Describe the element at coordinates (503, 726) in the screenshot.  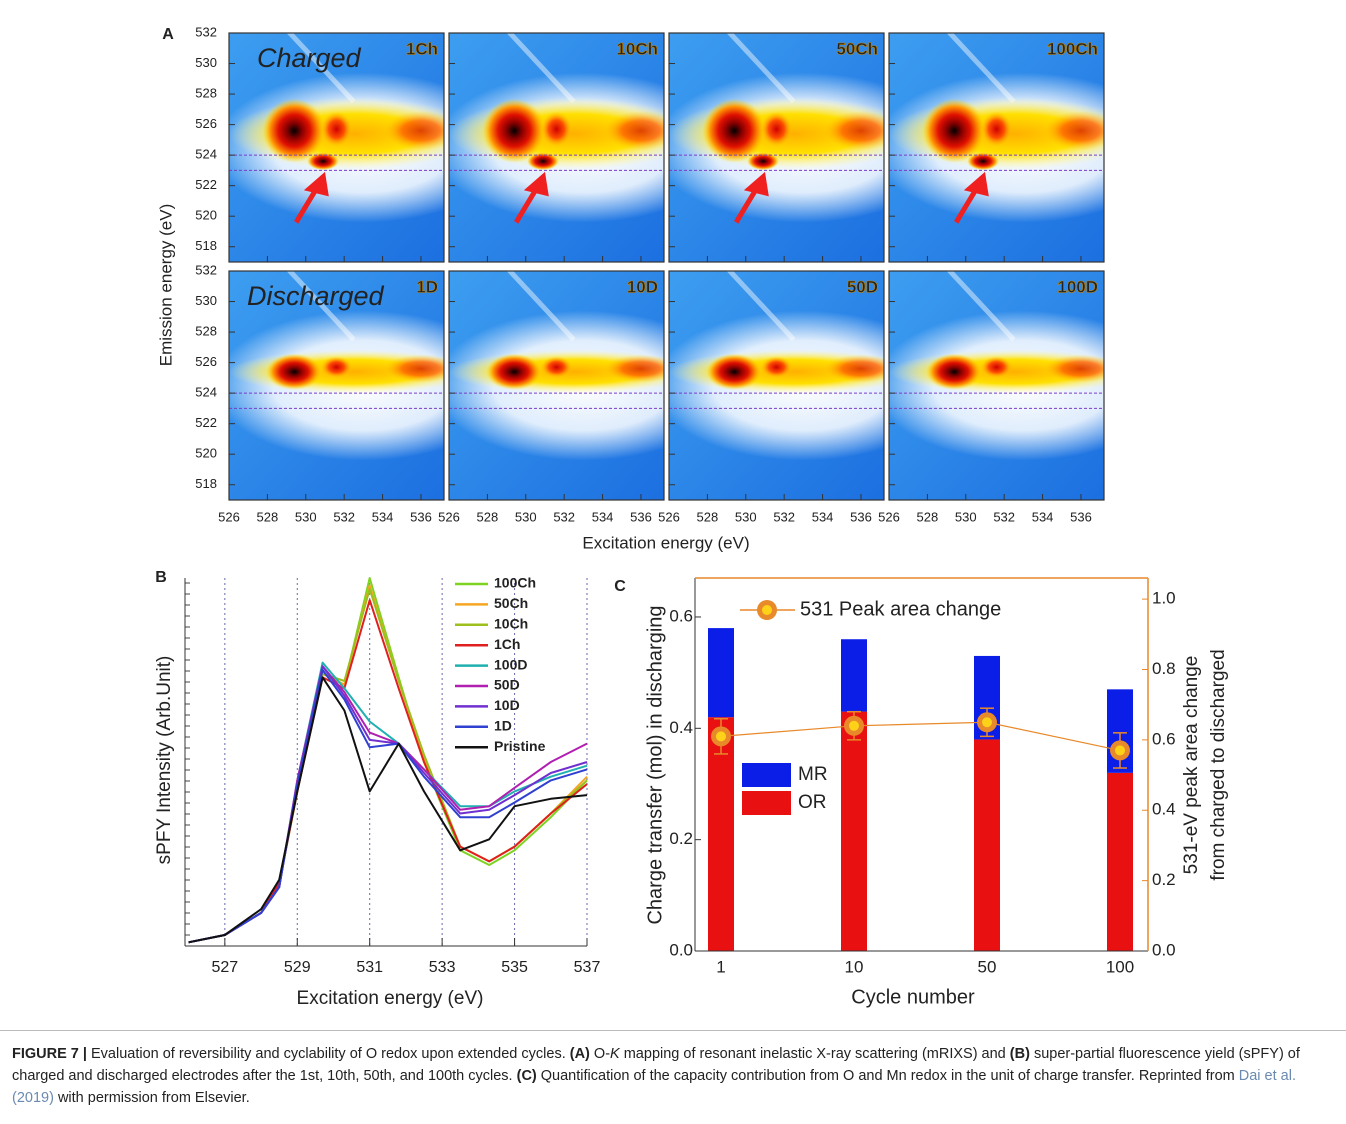
I see `legend-label: 1D` at that location.